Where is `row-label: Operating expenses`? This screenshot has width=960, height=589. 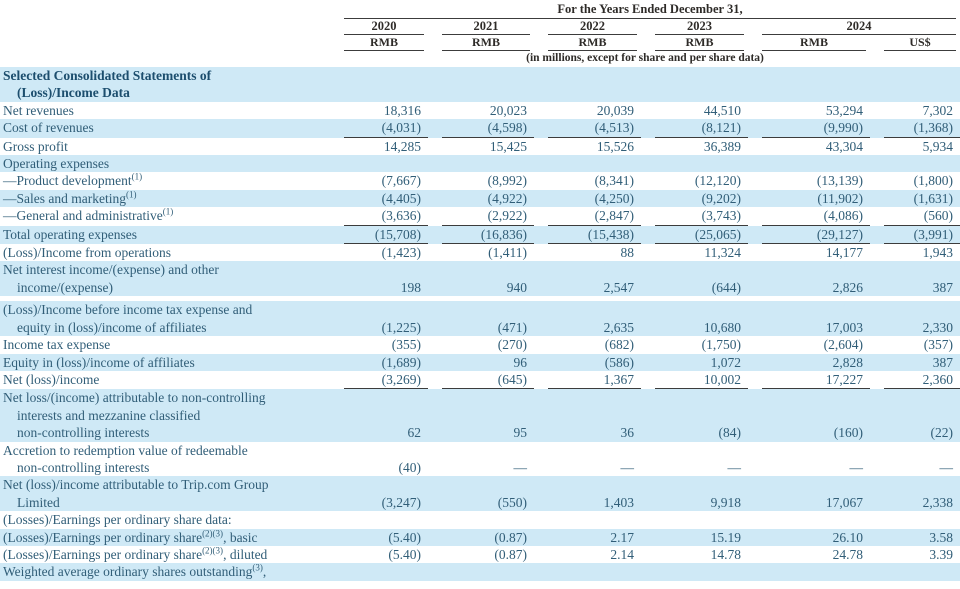
row-label: Operating expenses is located at coordinates (56, 164).